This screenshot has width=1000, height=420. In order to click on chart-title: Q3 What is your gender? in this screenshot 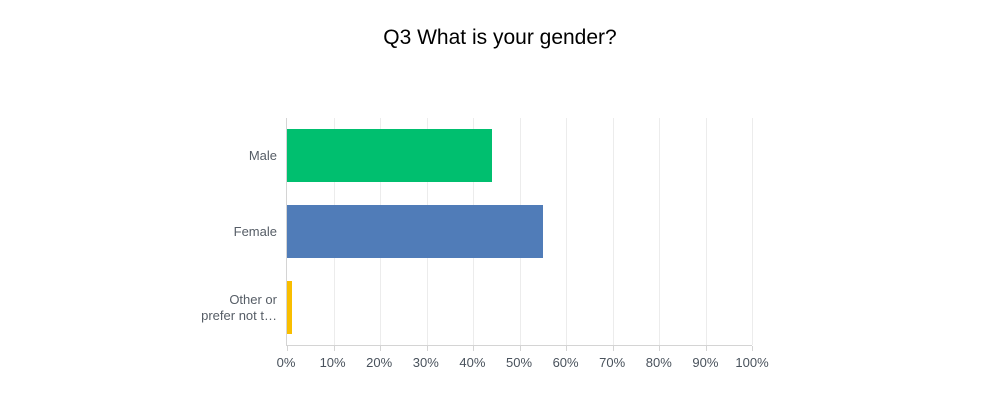, I will do `click(500, 37)`.